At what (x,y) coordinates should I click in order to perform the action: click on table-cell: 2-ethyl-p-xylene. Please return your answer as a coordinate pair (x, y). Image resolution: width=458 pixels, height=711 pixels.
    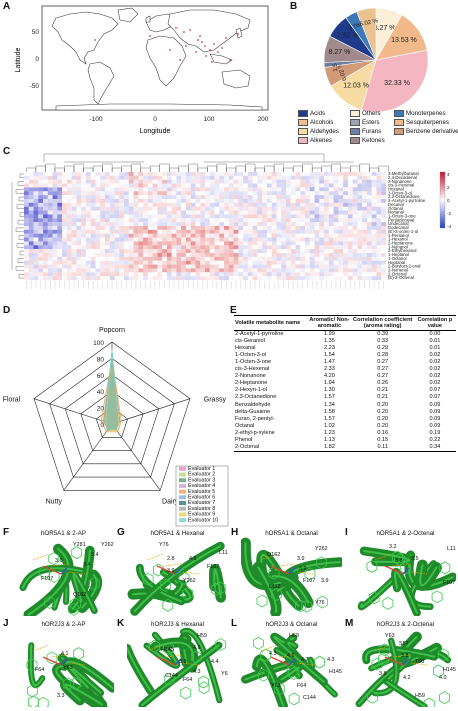
    Looking at the image, I should click on (255, 432).